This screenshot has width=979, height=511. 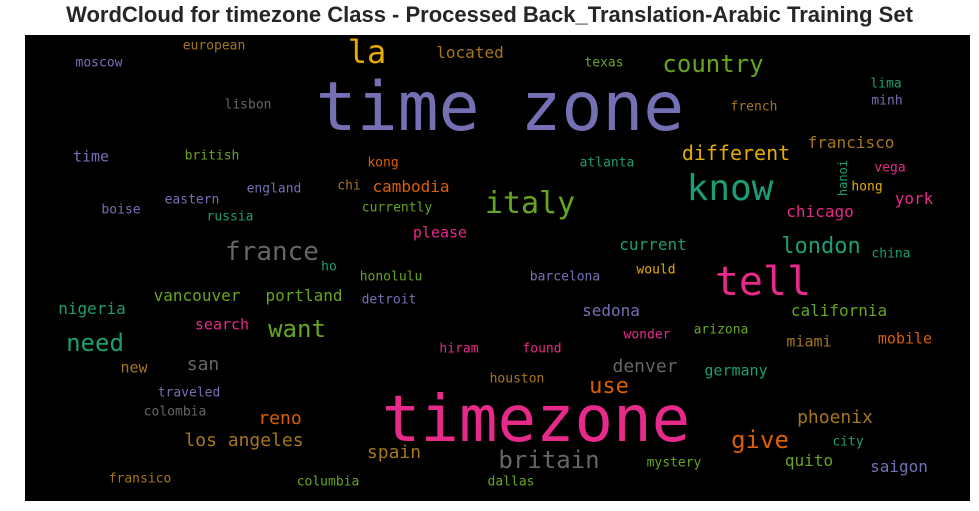 What do you see at coordinates (887, 101) in the screenshot?
I see `word-minh: minh` at bounding box center [887, 101].